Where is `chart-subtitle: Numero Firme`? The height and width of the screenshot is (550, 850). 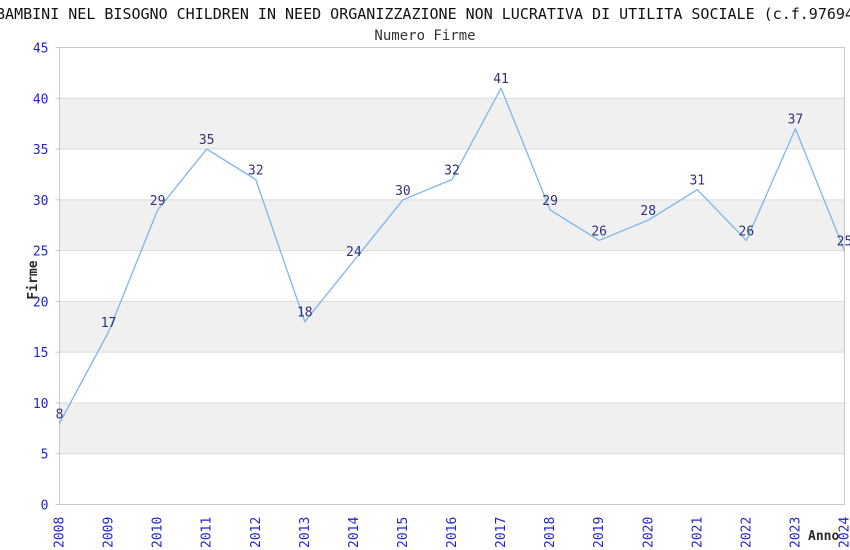
chart-subtitle: Numero Firme is located at coordinates (425, 36).